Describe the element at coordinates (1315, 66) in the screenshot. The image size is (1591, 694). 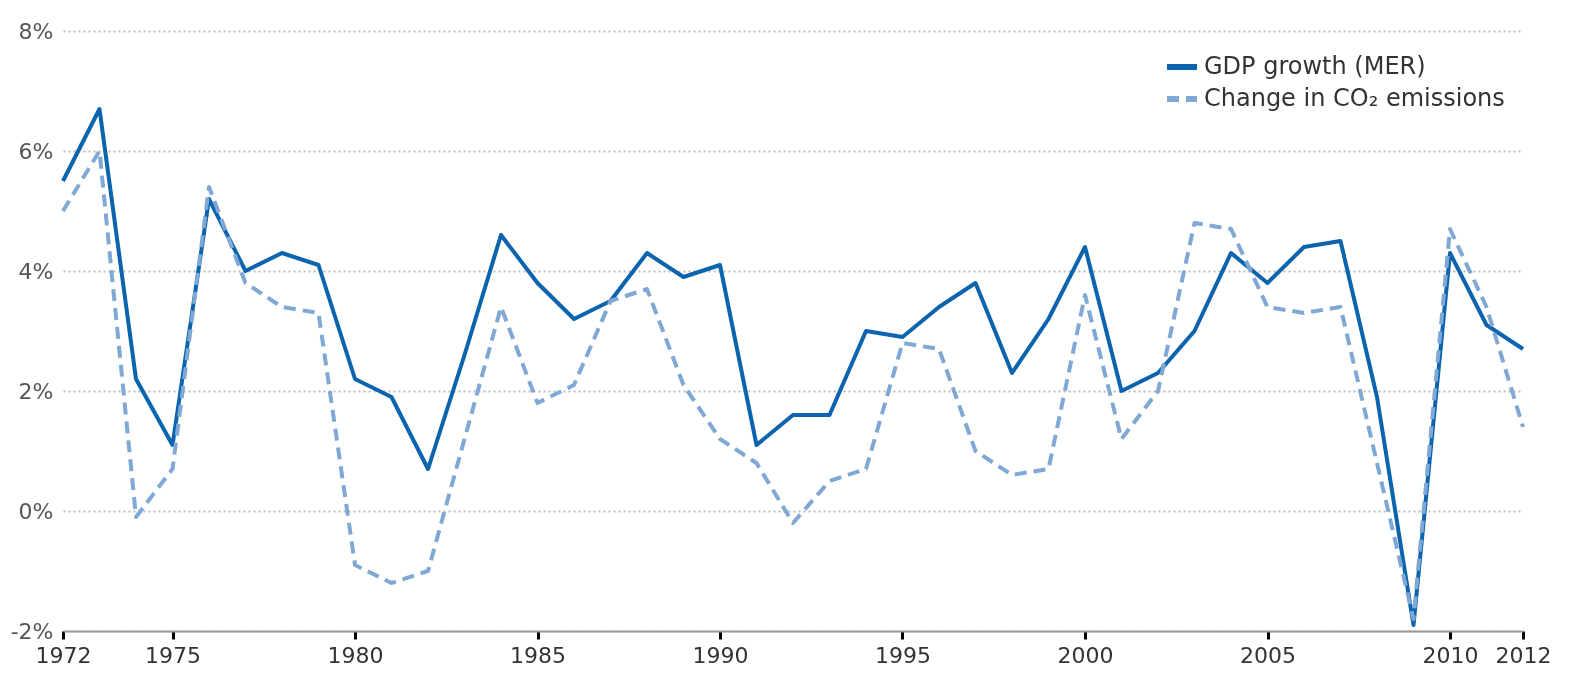
I see `legend-label: GDP growth (MER)` at that location.